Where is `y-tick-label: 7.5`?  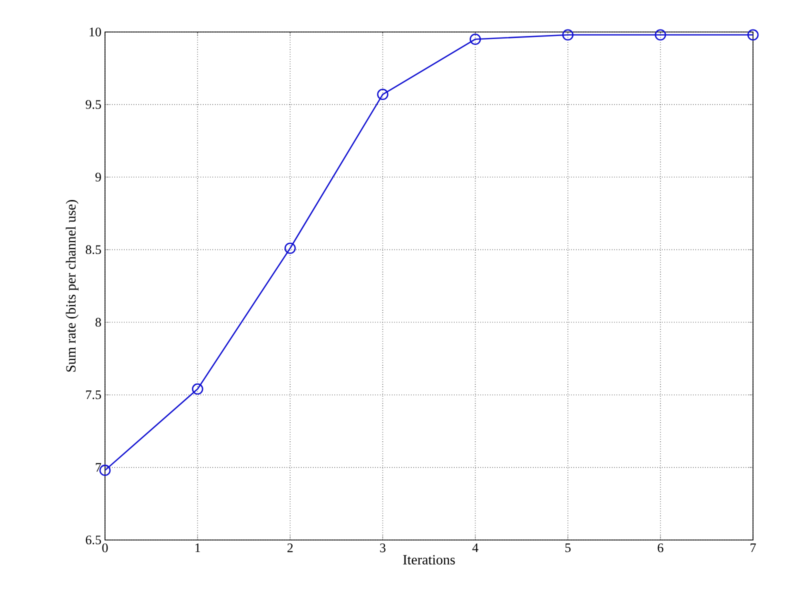
y-tick-label: 7.5 is located at coordinates (93, 395).